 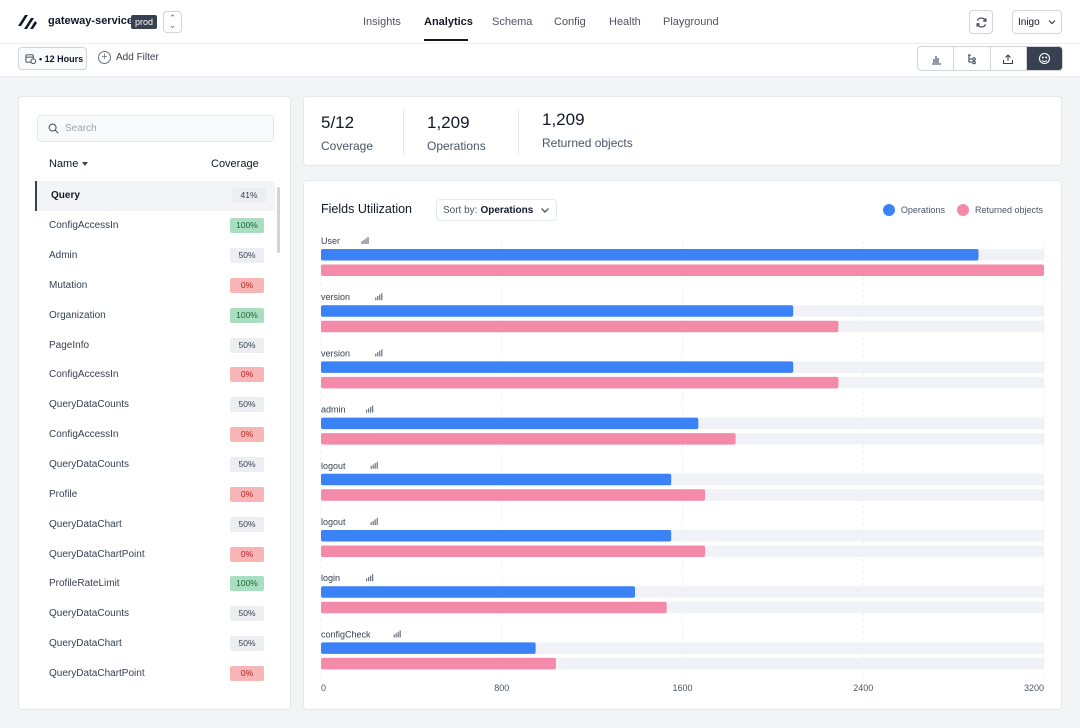 I want to click on field-label: configCheck, so click(x=346, y=634).